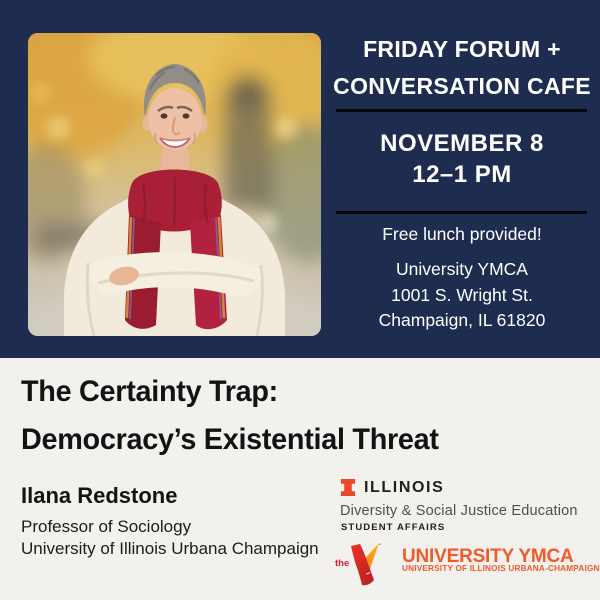 This screenshot has width=600, height=600. Describe the element at coordinates (461, 212) in the screenshot. I see `divider-line-bottom` at that location.